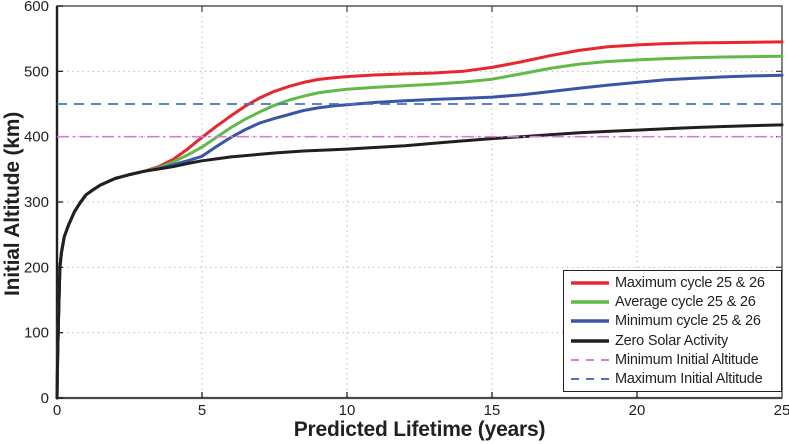  Describe the element at coordinates (689, 379) in the screenshot. I see `legend-label: Maximum Initial Altitude` at that location.